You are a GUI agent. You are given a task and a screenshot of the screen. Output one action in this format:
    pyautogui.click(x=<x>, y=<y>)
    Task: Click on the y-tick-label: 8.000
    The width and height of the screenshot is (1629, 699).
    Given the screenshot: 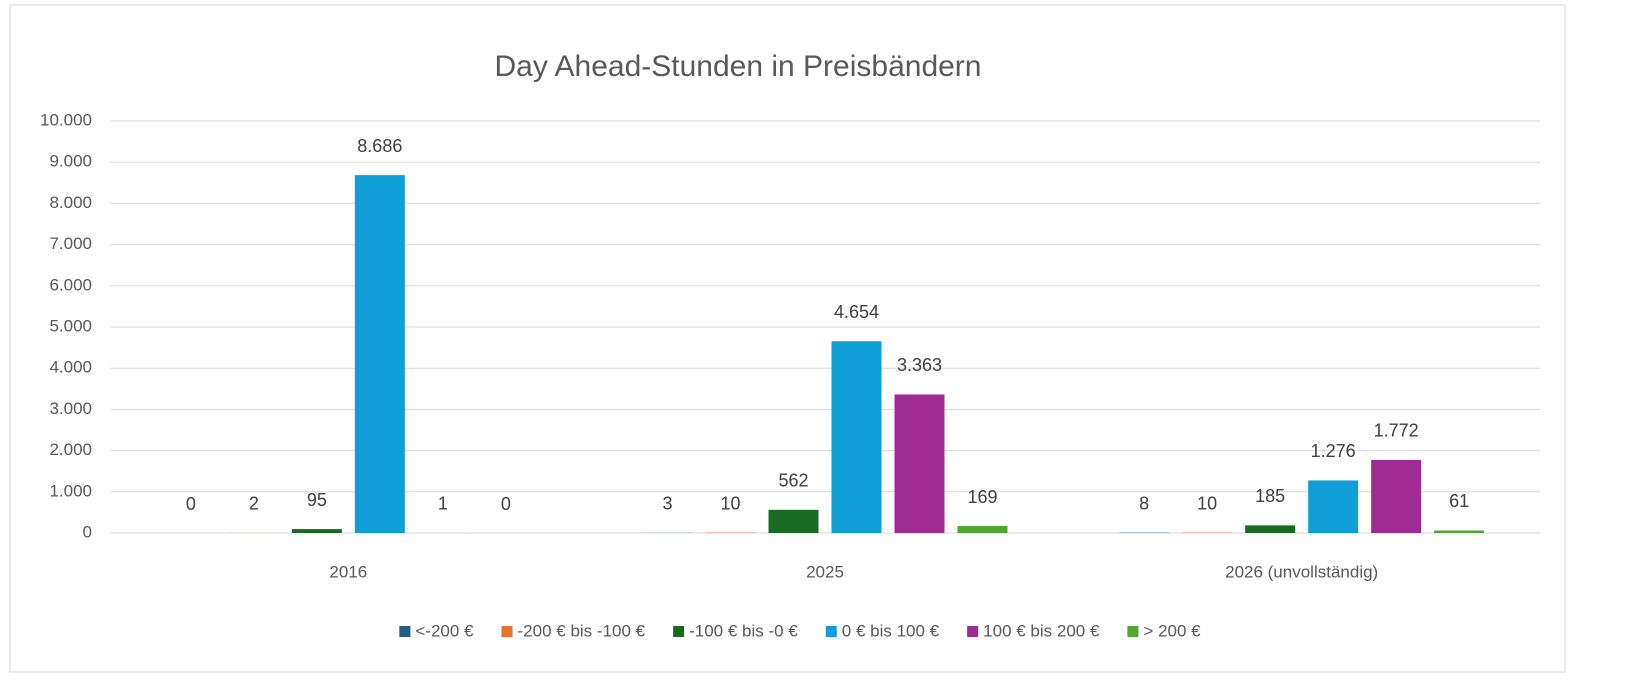 What is the action you would take?
    pyautogui.click(x=70, y=202)
    